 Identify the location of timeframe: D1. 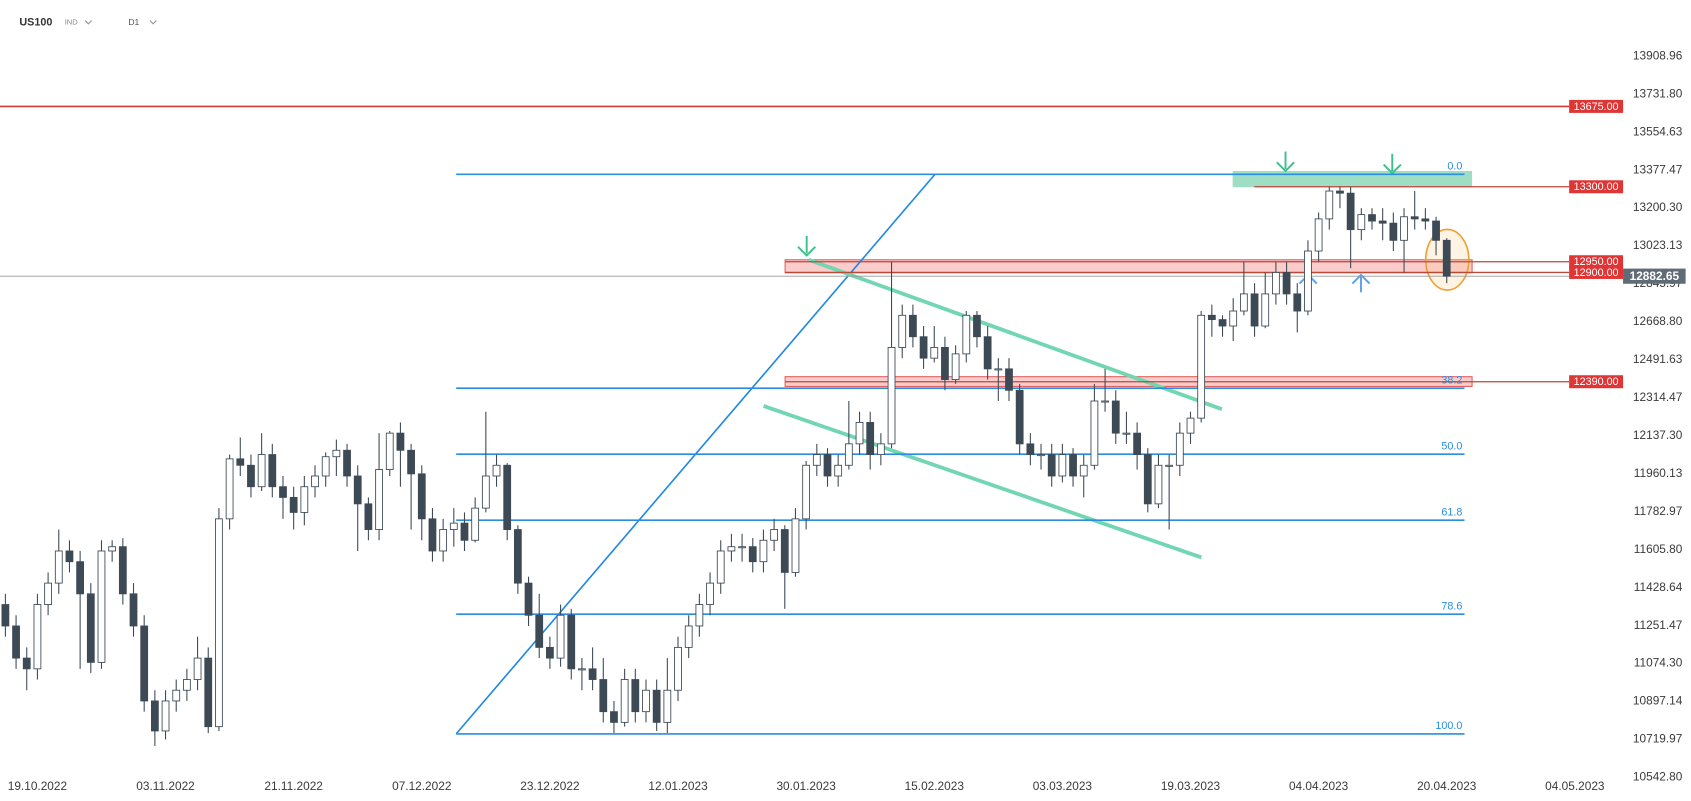
(133, 22).